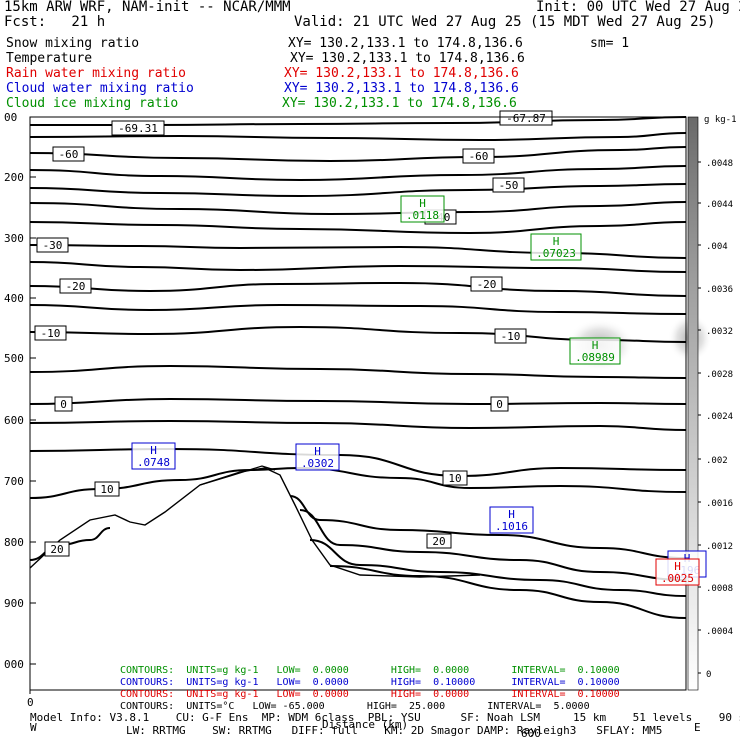 Image resolution: width=740 pixels, height=740 pixels. I want to click on x-left-marker: W, so click(33, 727).